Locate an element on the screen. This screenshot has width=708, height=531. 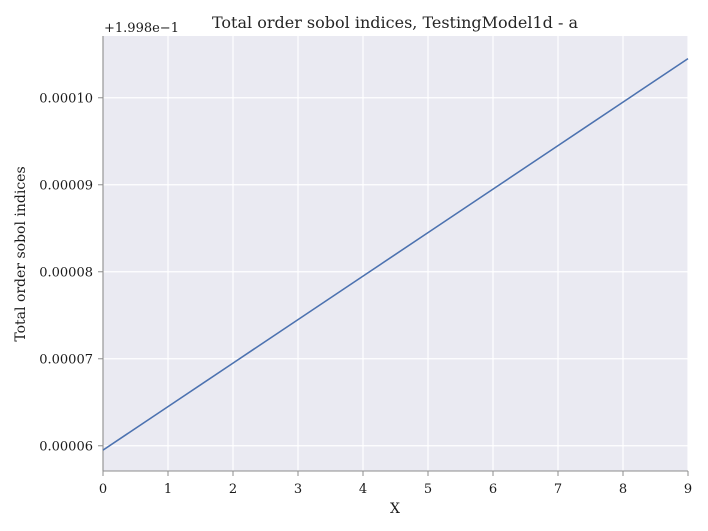
y-axis-offset-label: +1.998e−1 is located at coordinates (141, 28).